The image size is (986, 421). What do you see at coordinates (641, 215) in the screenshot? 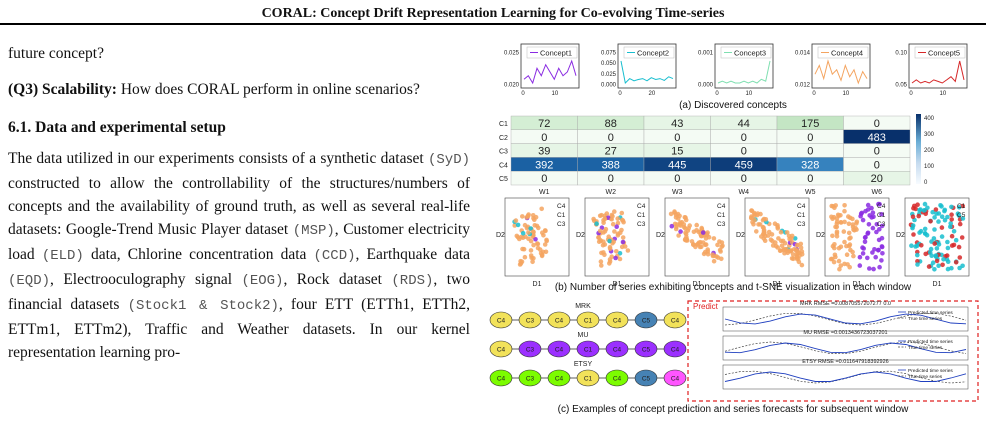
I see `tsne-legend-label: C1` at bounding box center [641, 215].